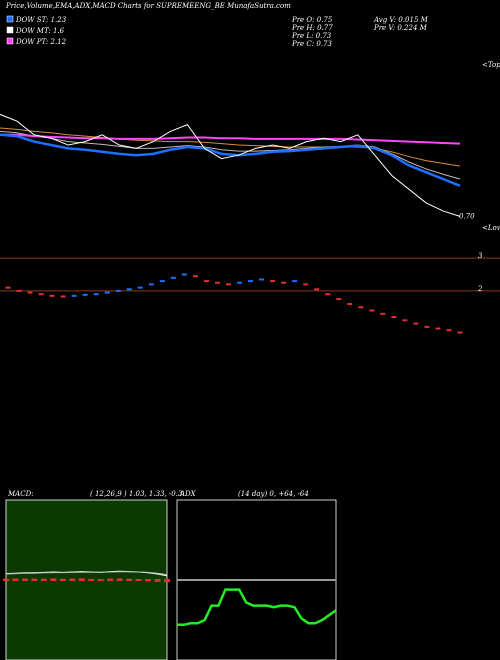 The width and height of the screenshot is (500, 660). I want to click on info: Pre V: 0.224 M, so click(400, 28).